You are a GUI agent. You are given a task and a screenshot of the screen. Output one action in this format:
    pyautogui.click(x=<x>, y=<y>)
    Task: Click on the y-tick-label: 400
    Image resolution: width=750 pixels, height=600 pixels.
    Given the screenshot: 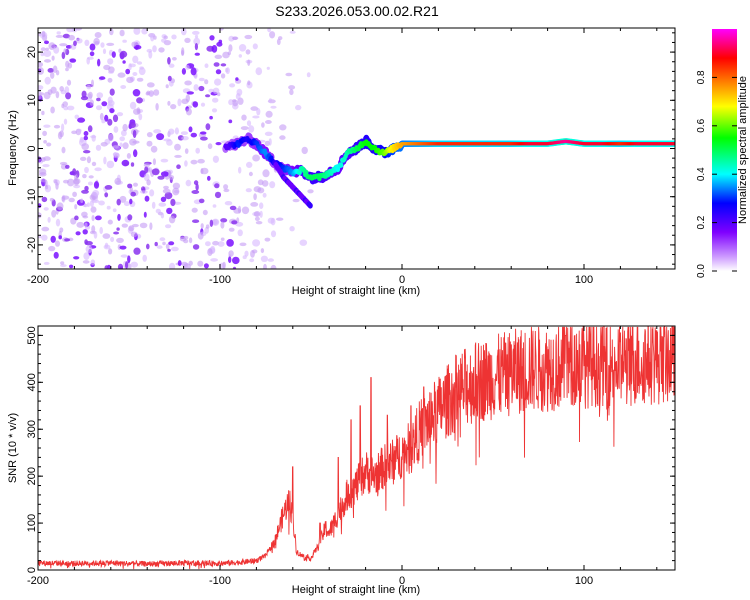 What is the action you would take?
    pyautogui.click(x=32, y=382)
    